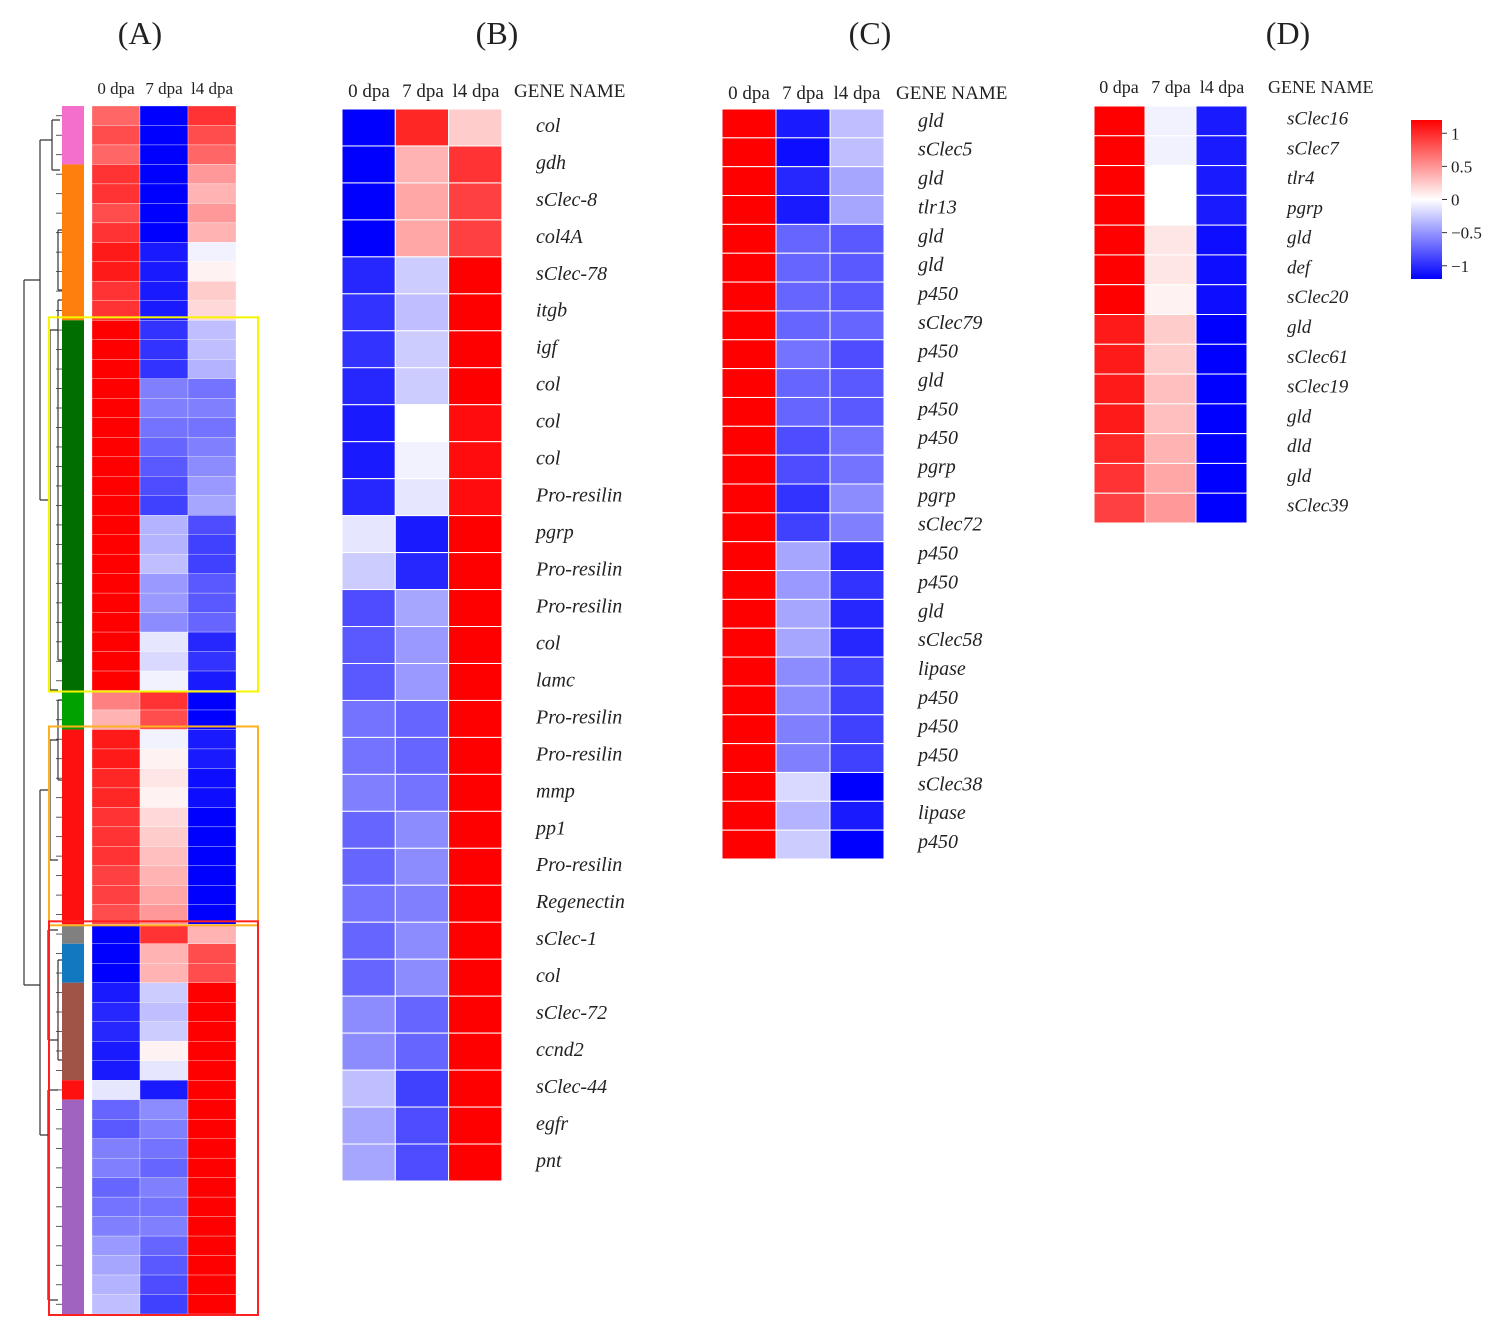 The image size is (1502, 1335). What do you see at coordinates (1288, 33) in the screenshot?
I see `panel-title-d: (D)` at bounding box center [1288, 33].